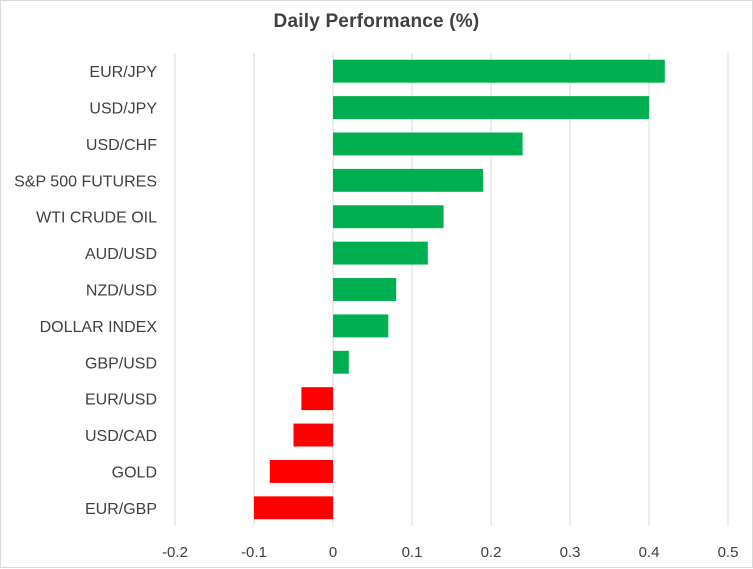  What do you see at coordinates (175, 552) in the screenshot?
I see `x-tick-label: -0.2` at bounding box center [175, 552].